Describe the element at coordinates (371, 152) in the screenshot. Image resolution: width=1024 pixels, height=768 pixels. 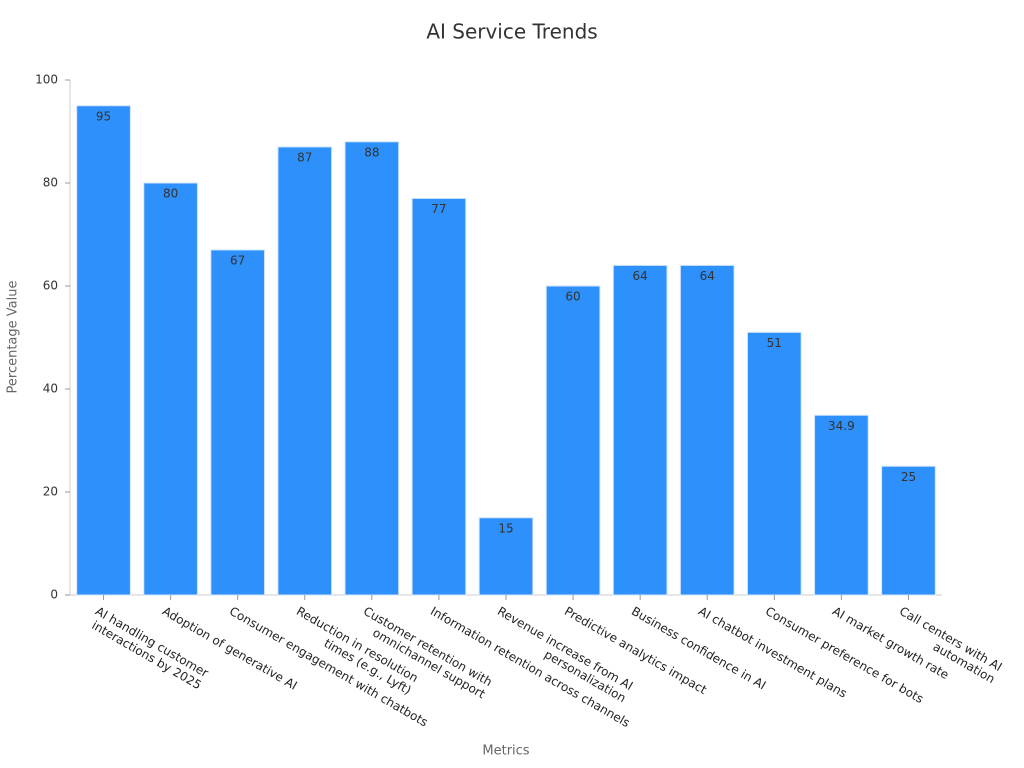
I see `value-label: 88` at that location.